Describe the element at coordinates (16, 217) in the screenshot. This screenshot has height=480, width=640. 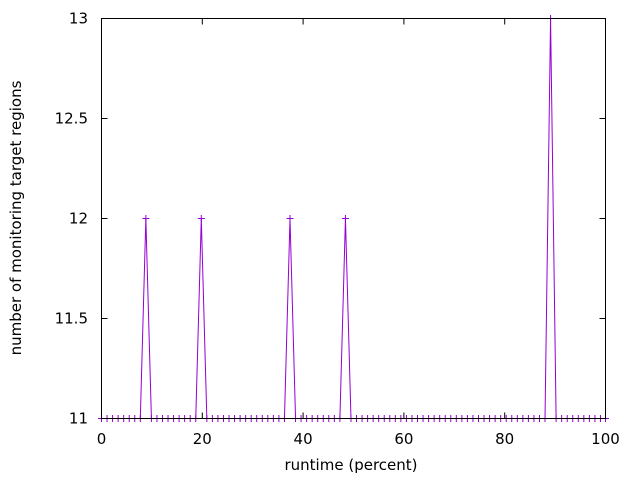
I see `y-axis-label: number of monitoring target regions` at that location.